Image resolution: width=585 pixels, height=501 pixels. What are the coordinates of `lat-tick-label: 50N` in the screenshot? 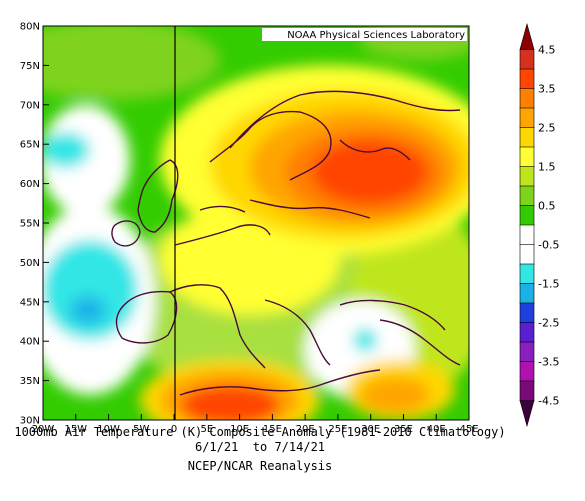 It's located at (30, 263).